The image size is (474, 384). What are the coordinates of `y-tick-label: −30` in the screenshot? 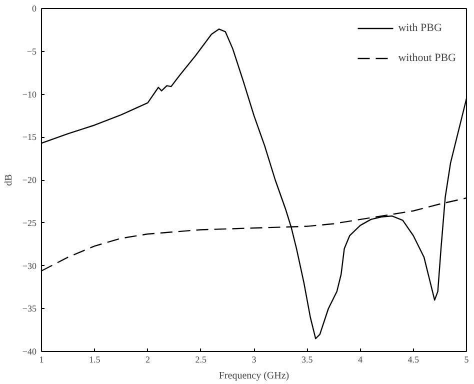 It's located at (29, 265).